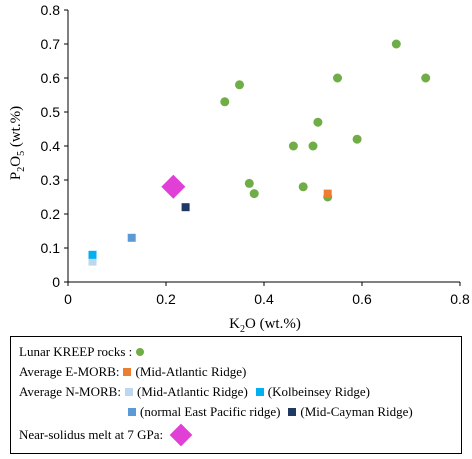 This screenshot has height=459, width=472. I want to click on y-tick-label: 0.5, so click(51, 112).